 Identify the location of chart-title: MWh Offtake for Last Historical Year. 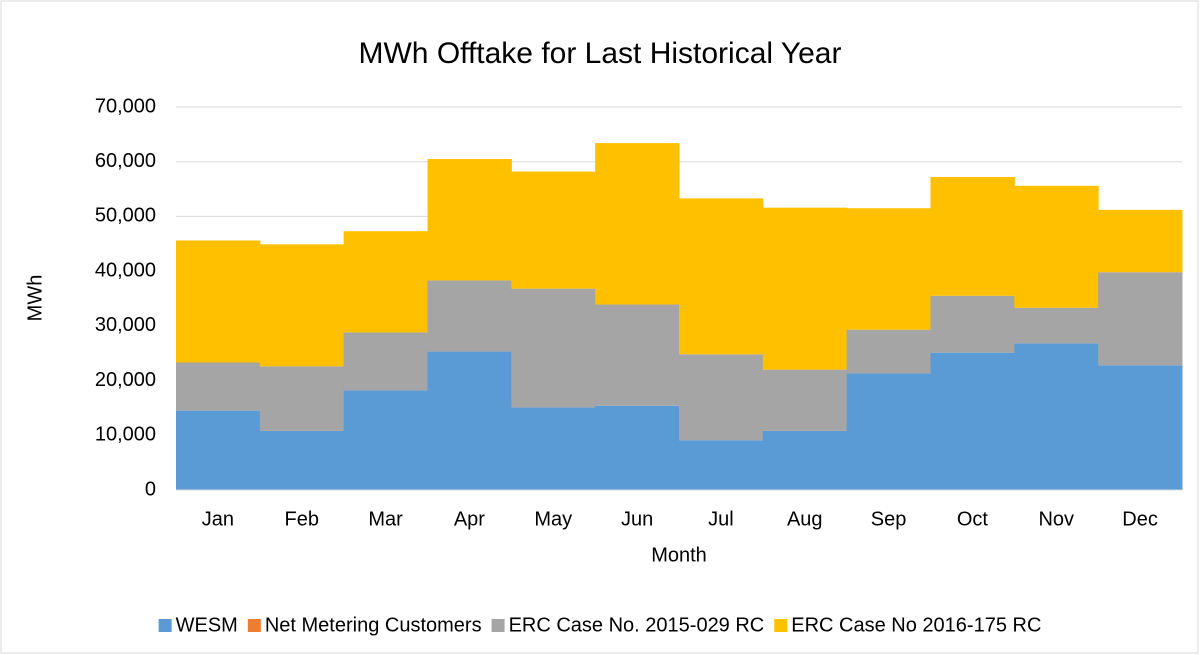
(600, 53).